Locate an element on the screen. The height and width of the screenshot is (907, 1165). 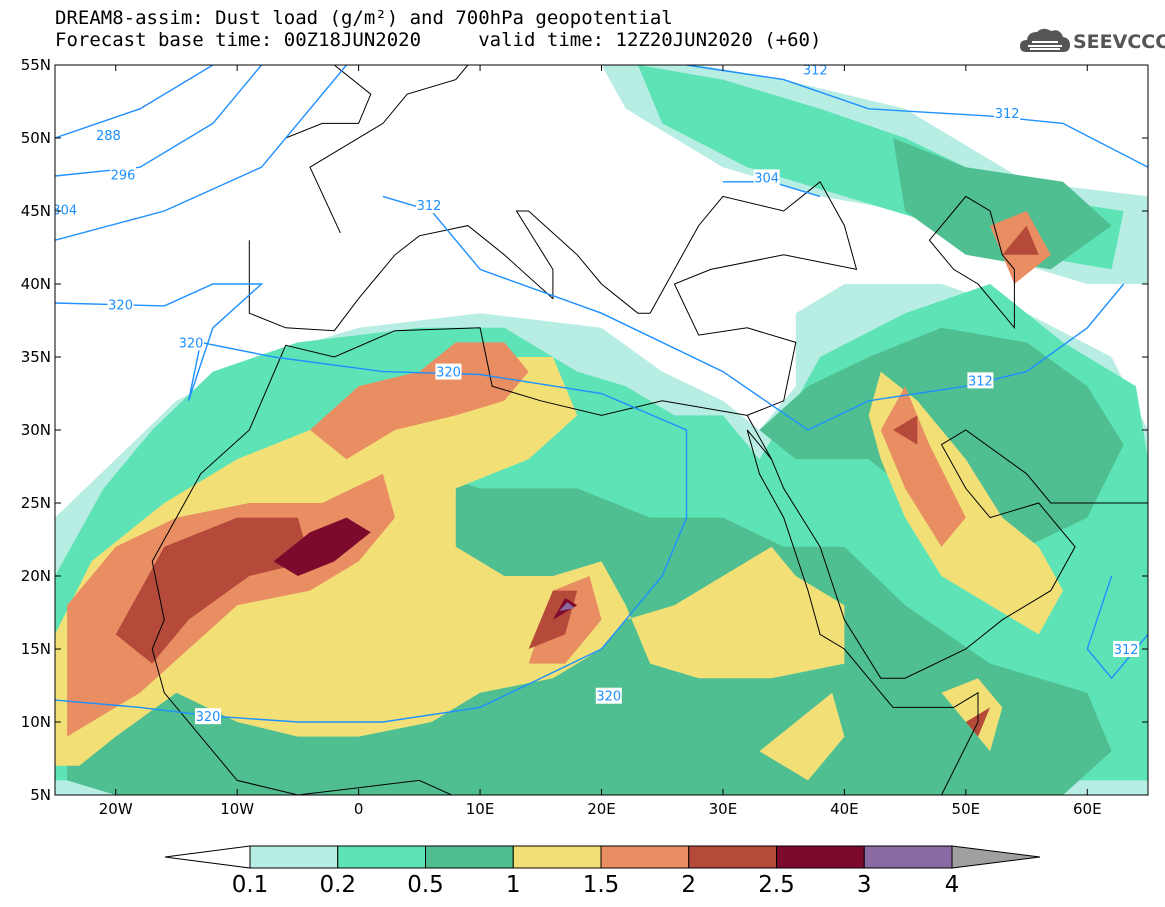
contour-label-text: 296 is located at coordinates (123, 176).